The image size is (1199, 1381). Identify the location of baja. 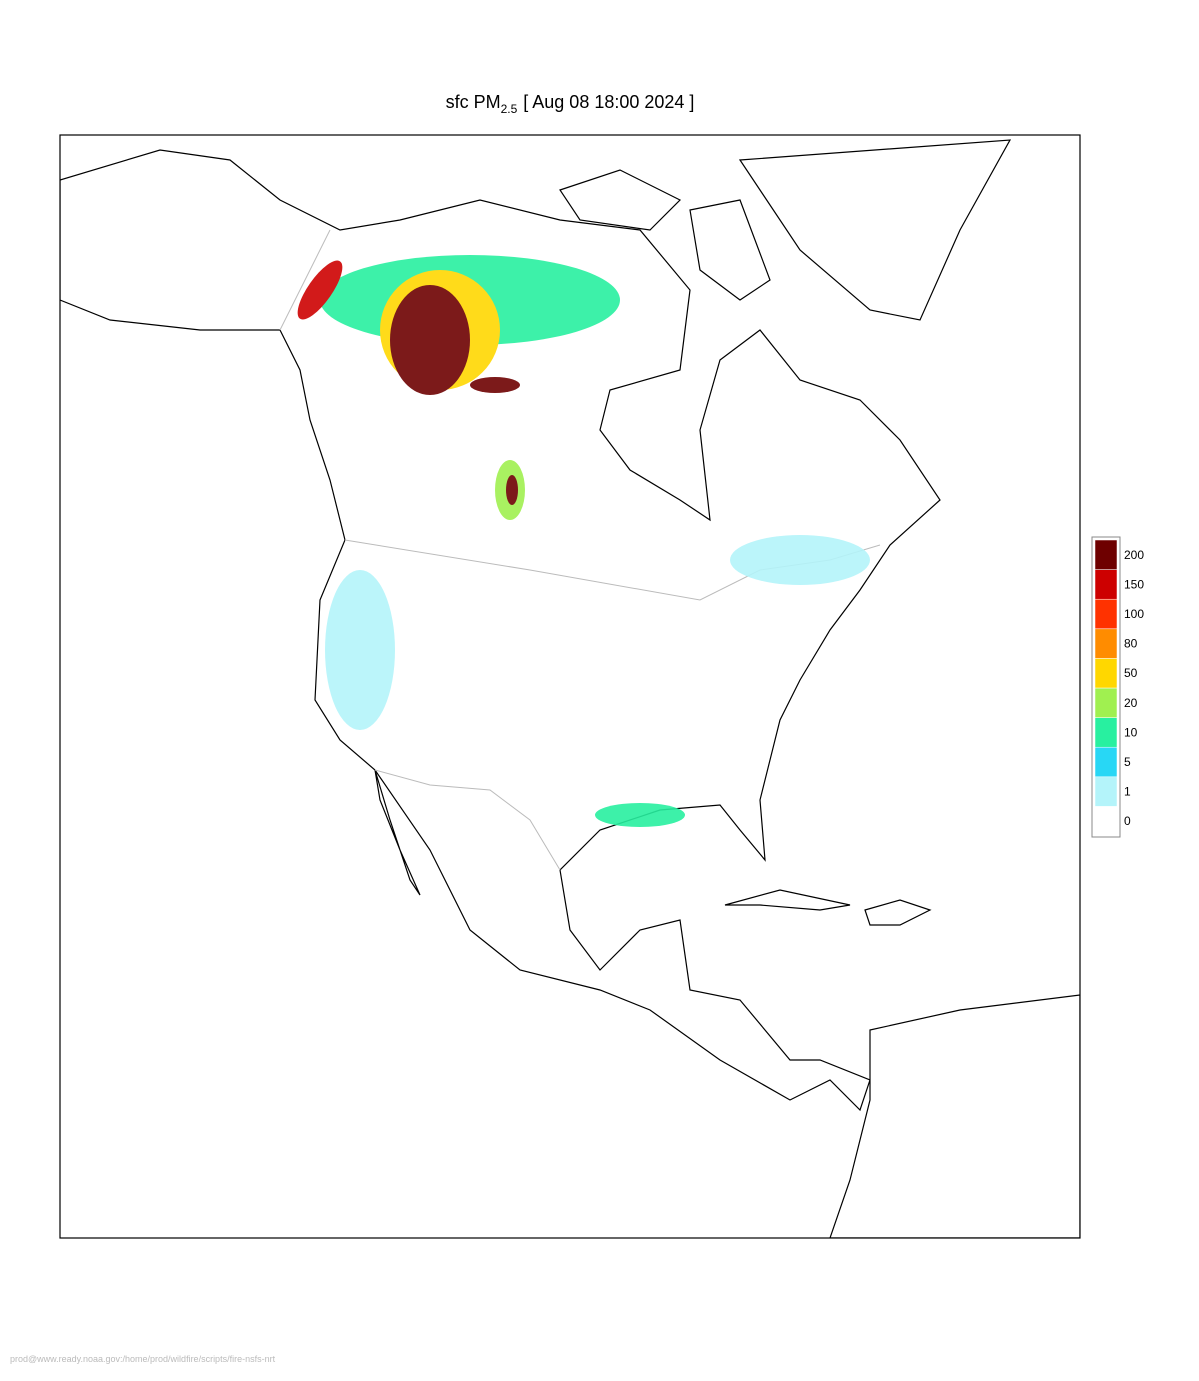
(397, 832).